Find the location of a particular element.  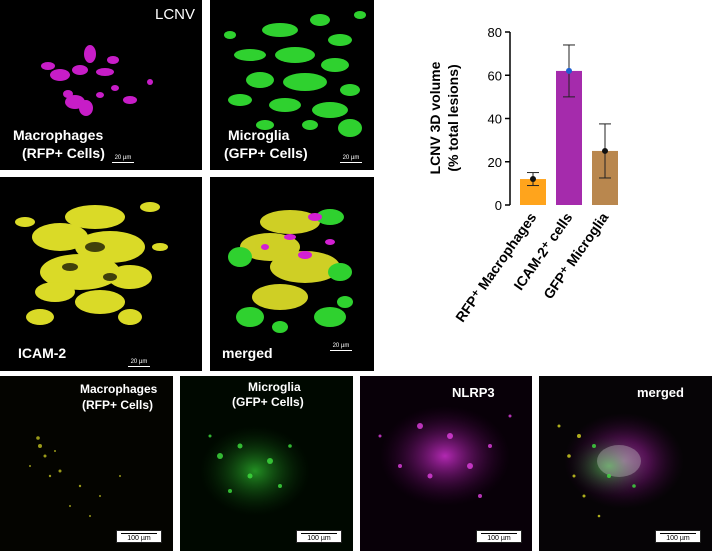

y-axis-label-line2: (% total lesions) is located at coordinates (453, 117).